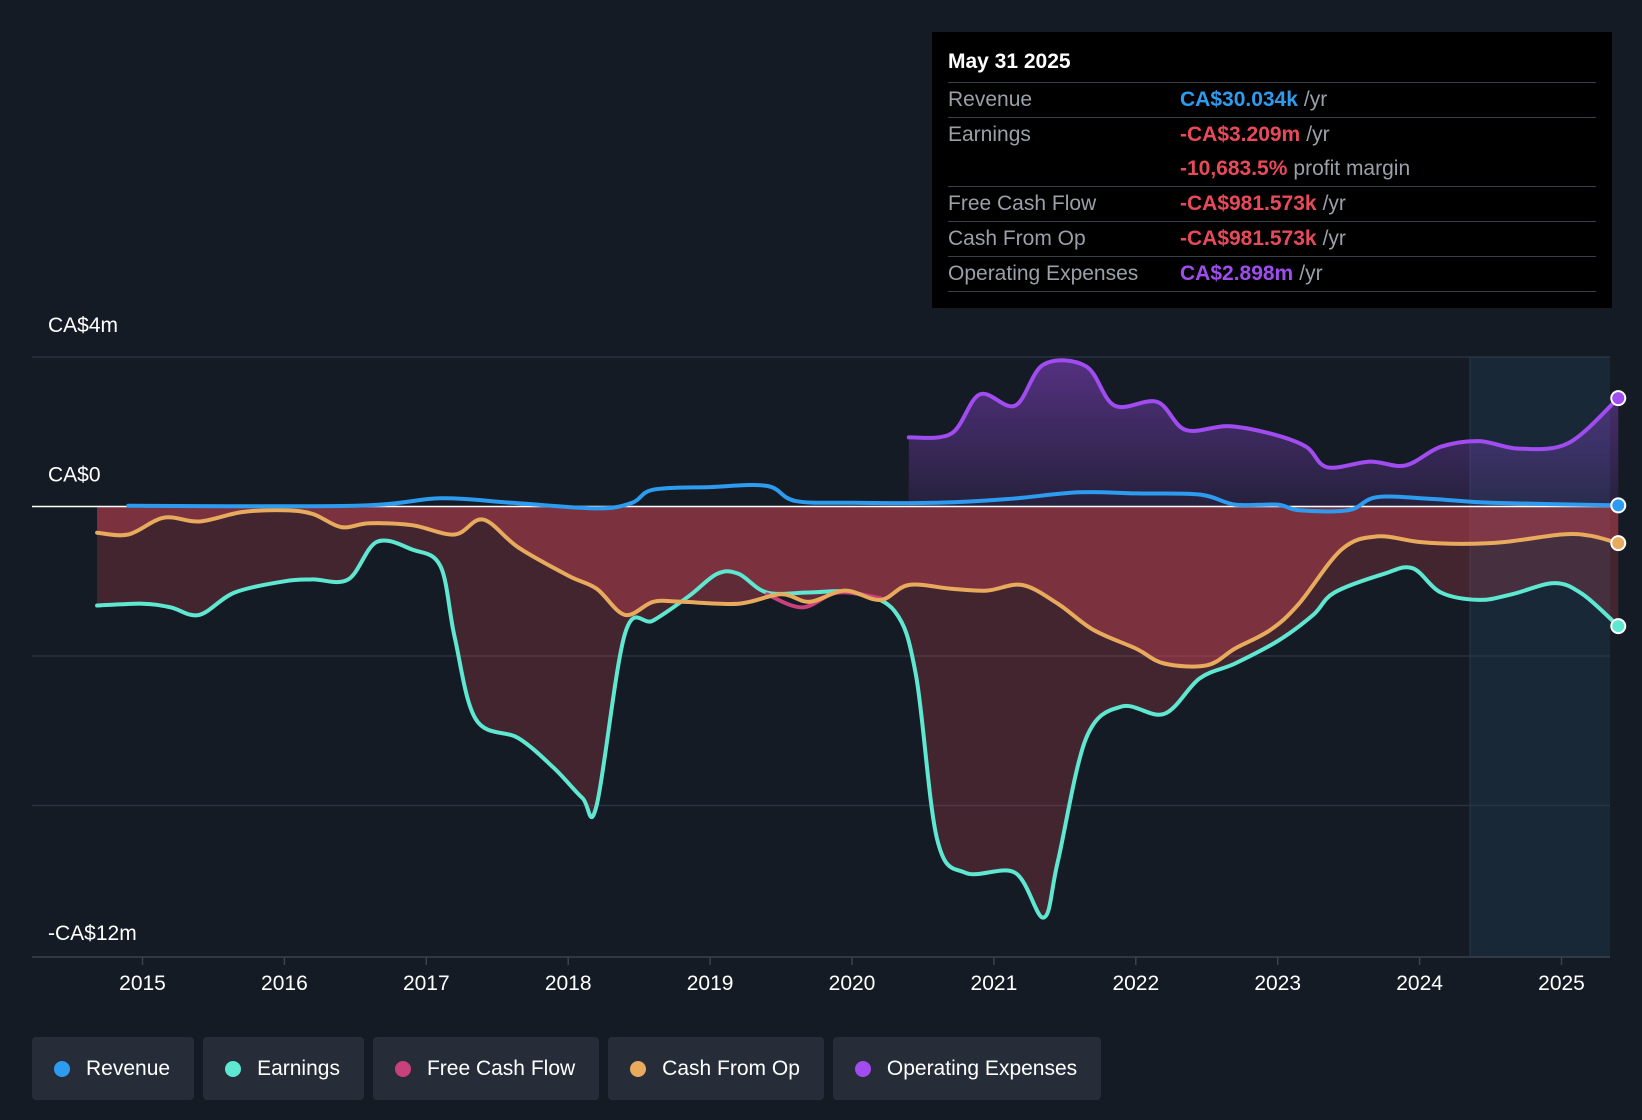 The width and height of the screenshot is (1642, 1120). I want to click on tooltip-value: -10,683.5%, so click(1234, 168).